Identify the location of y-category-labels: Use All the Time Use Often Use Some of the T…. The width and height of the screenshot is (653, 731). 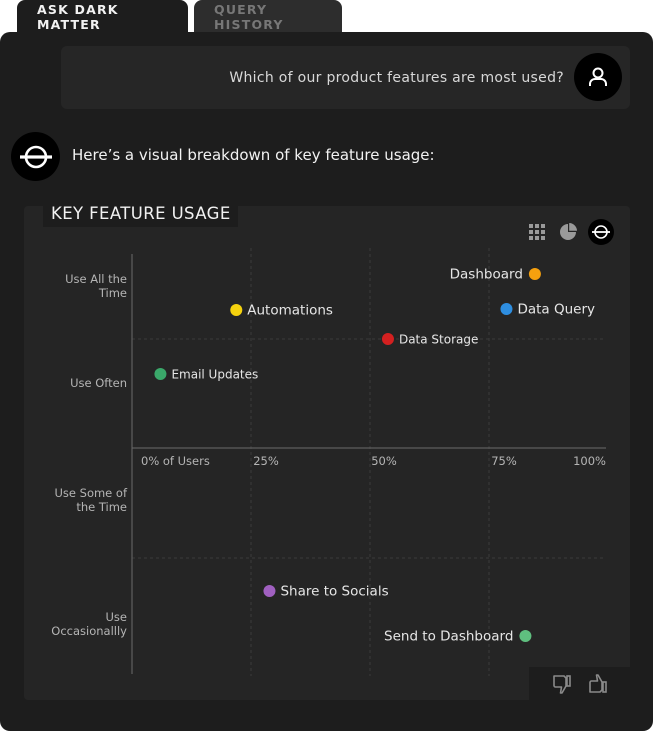
(89, 455).